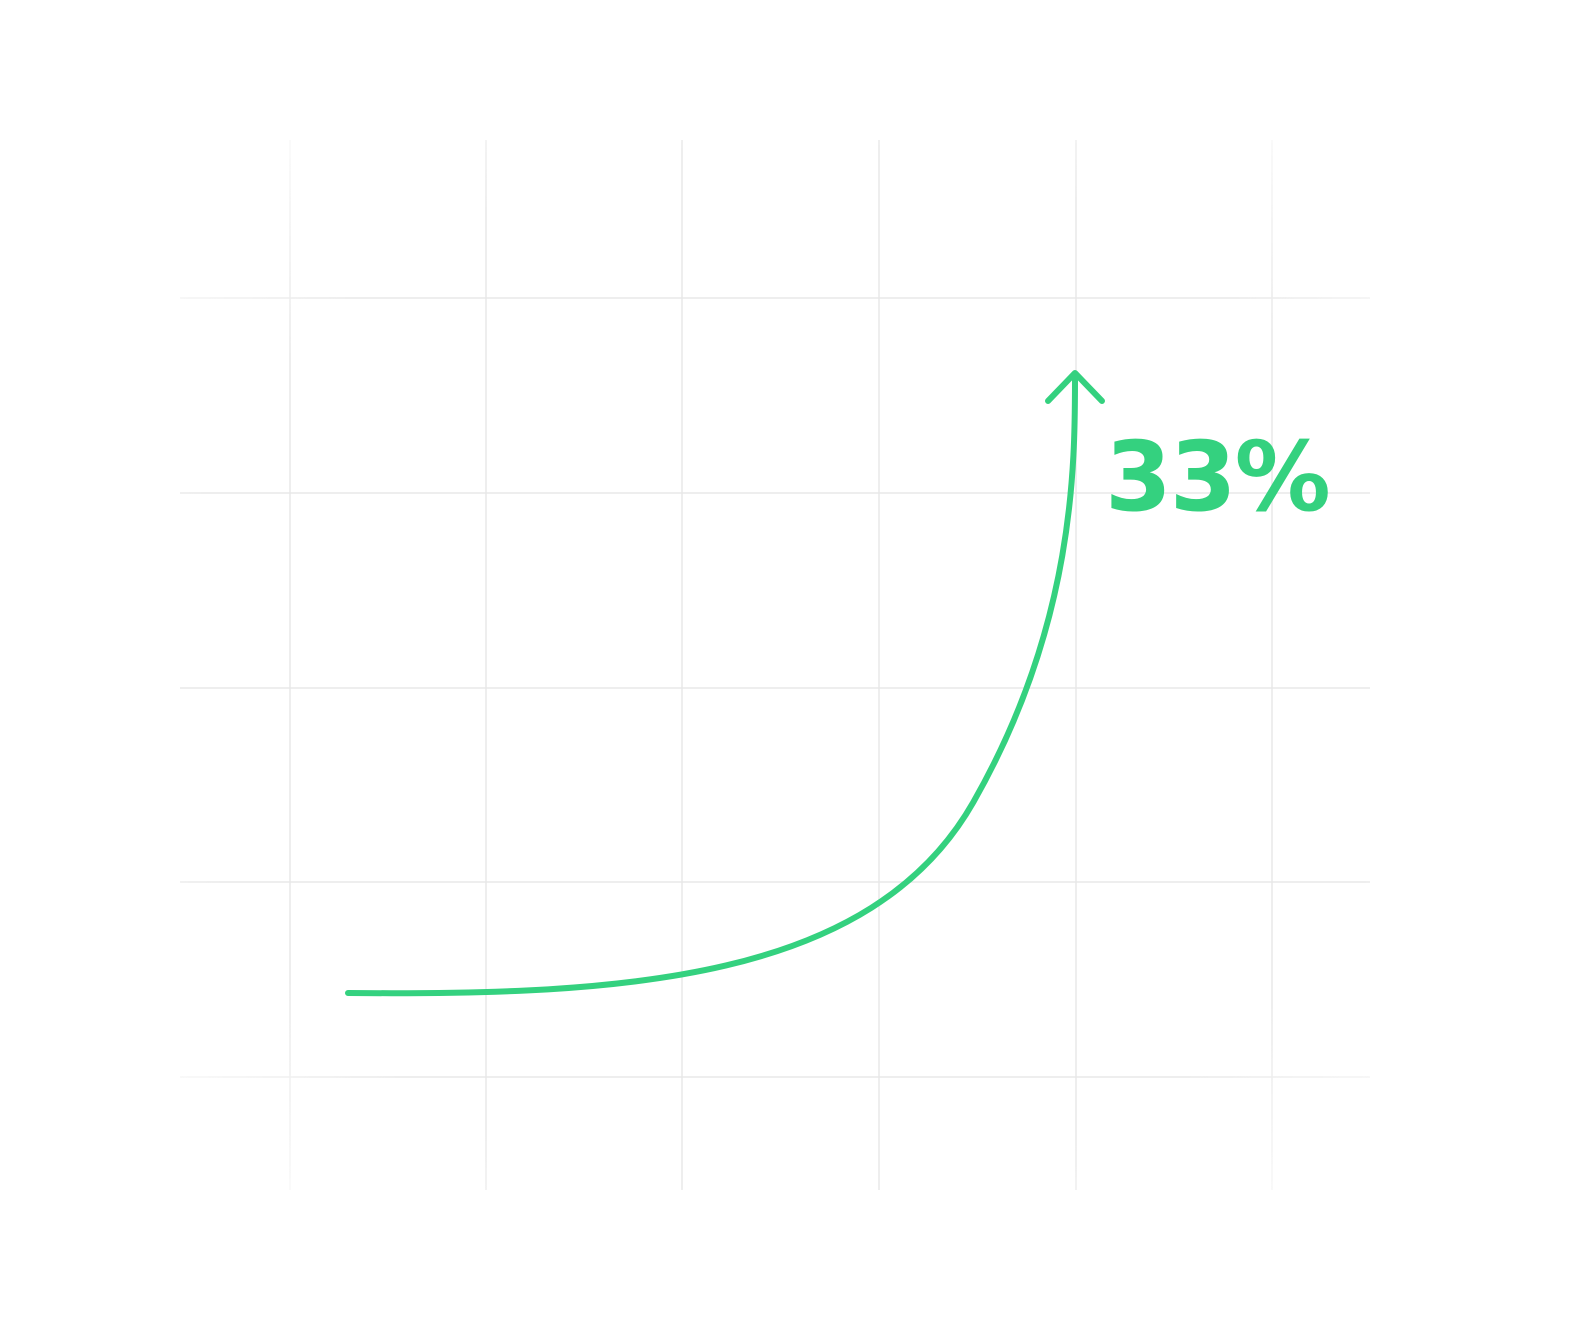 The width and height of the screenshot is (1585, 1337). I want to click on growth-percentage-label: 33%, so click(1217, 477).